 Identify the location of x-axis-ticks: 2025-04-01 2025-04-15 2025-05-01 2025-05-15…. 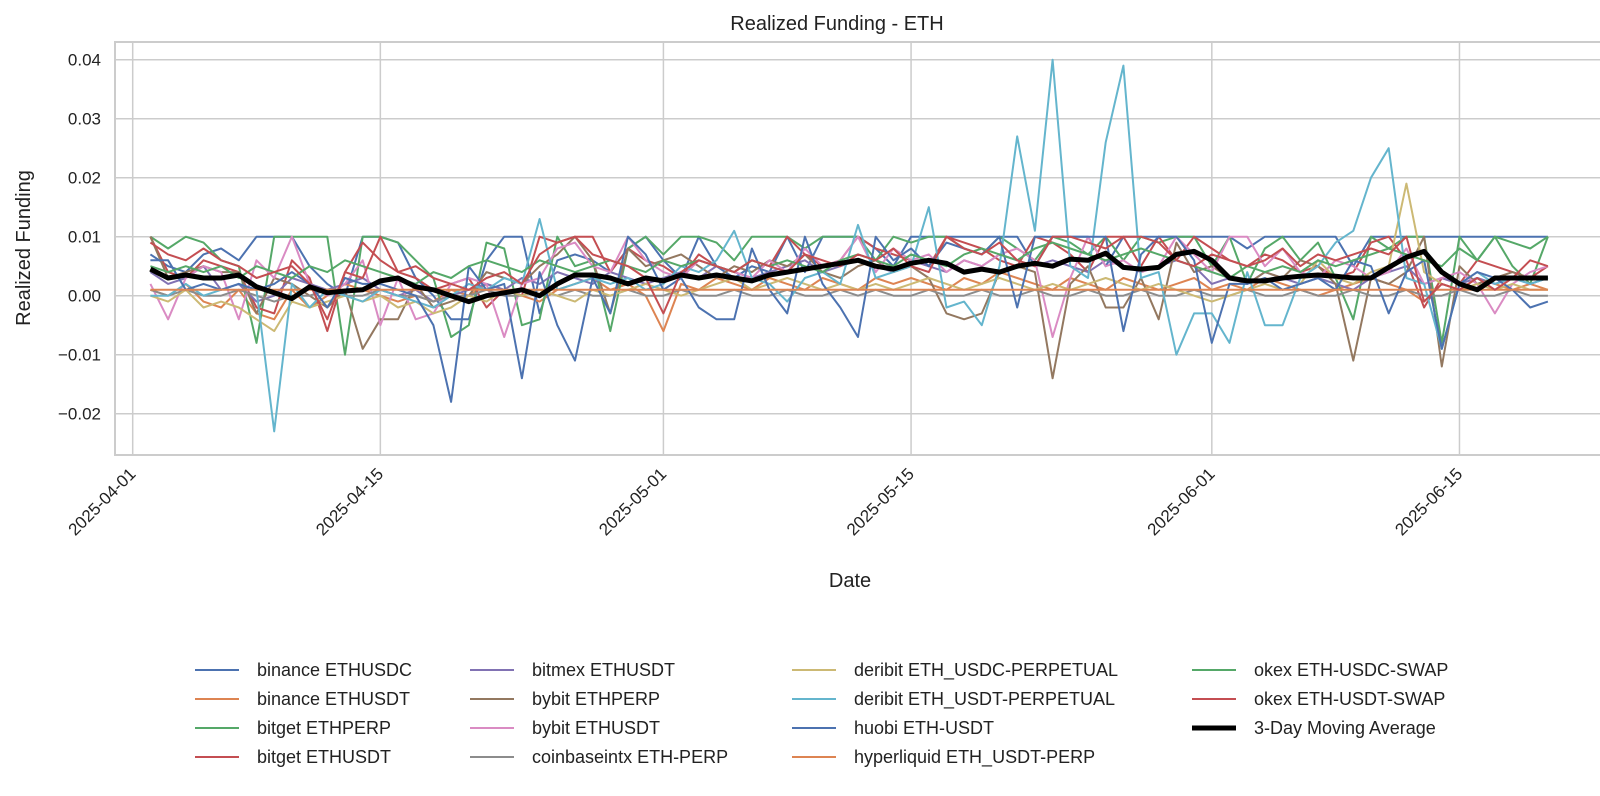
(766, 501).